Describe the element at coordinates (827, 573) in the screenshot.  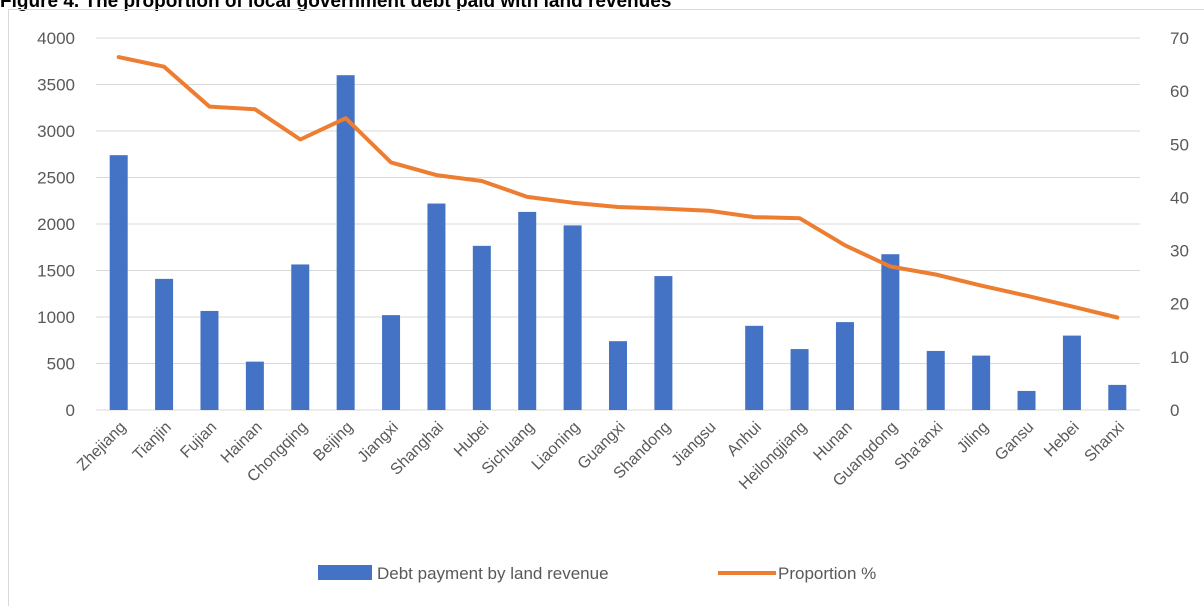
I see `legend-line-label: Proportion %` at that location.